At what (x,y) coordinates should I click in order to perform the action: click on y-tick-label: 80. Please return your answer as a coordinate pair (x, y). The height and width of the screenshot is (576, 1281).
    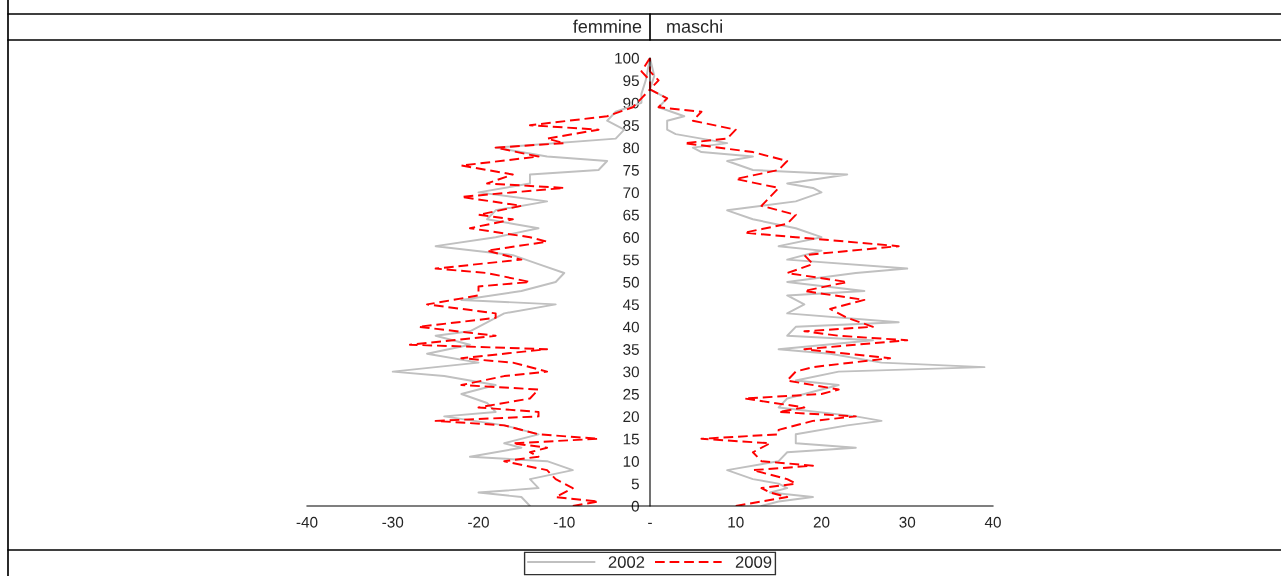
    Looking at the image, I should click on (631, 148).